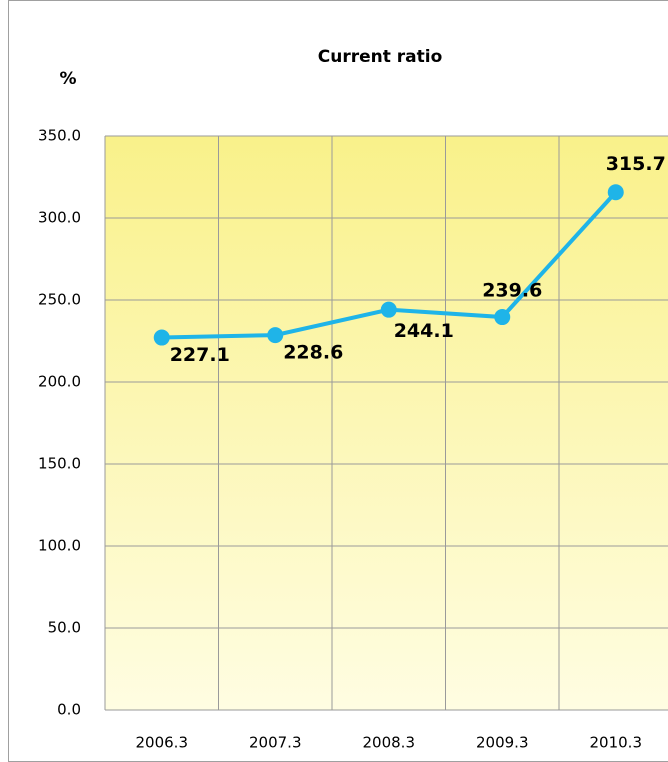 The height and width of the screenshot is (762, 668). I want to click on y-tick-label: 50.0, so click(64, 628).